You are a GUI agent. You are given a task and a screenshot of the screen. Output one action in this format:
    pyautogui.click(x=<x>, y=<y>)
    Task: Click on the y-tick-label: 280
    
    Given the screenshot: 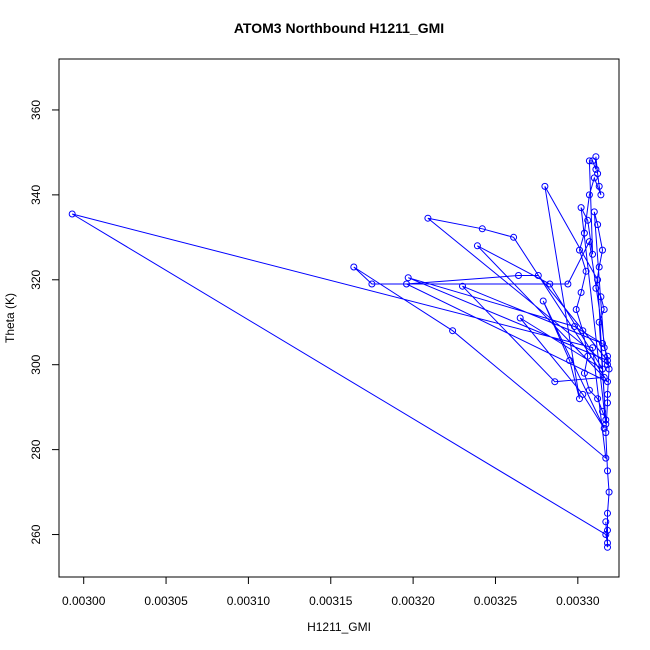 What is the action you would take?
    pyautogui.click(x=36, y=449)
    